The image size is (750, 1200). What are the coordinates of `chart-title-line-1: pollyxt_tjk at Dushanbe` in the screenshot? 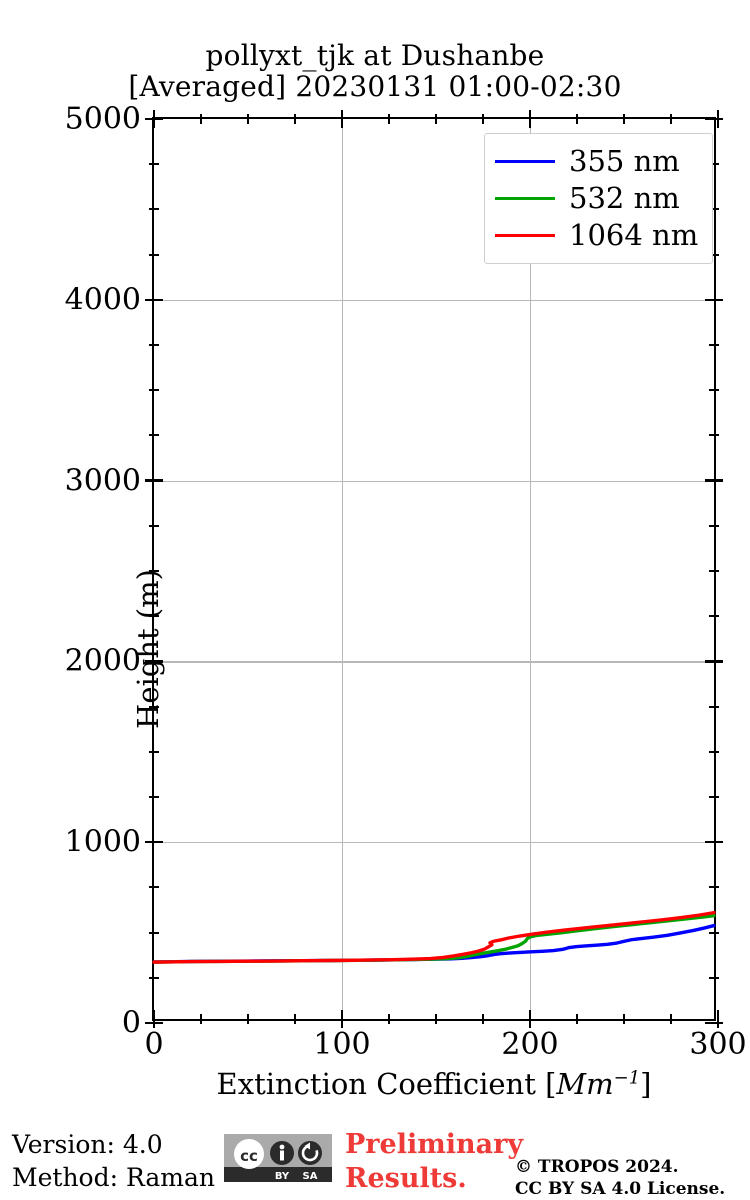 It's located at (375, 55).